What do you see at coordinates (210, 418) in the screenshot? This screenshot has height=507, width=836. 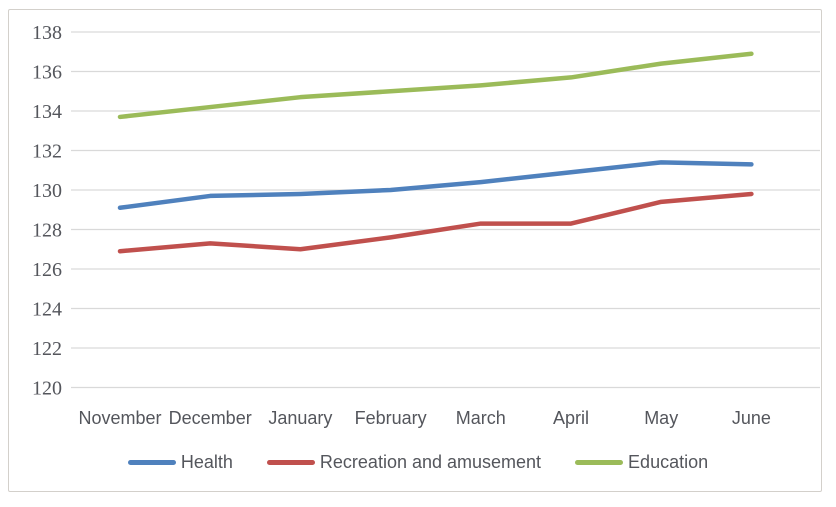 I see `x-axis-label-december: December` at bounding box center [210, 418].